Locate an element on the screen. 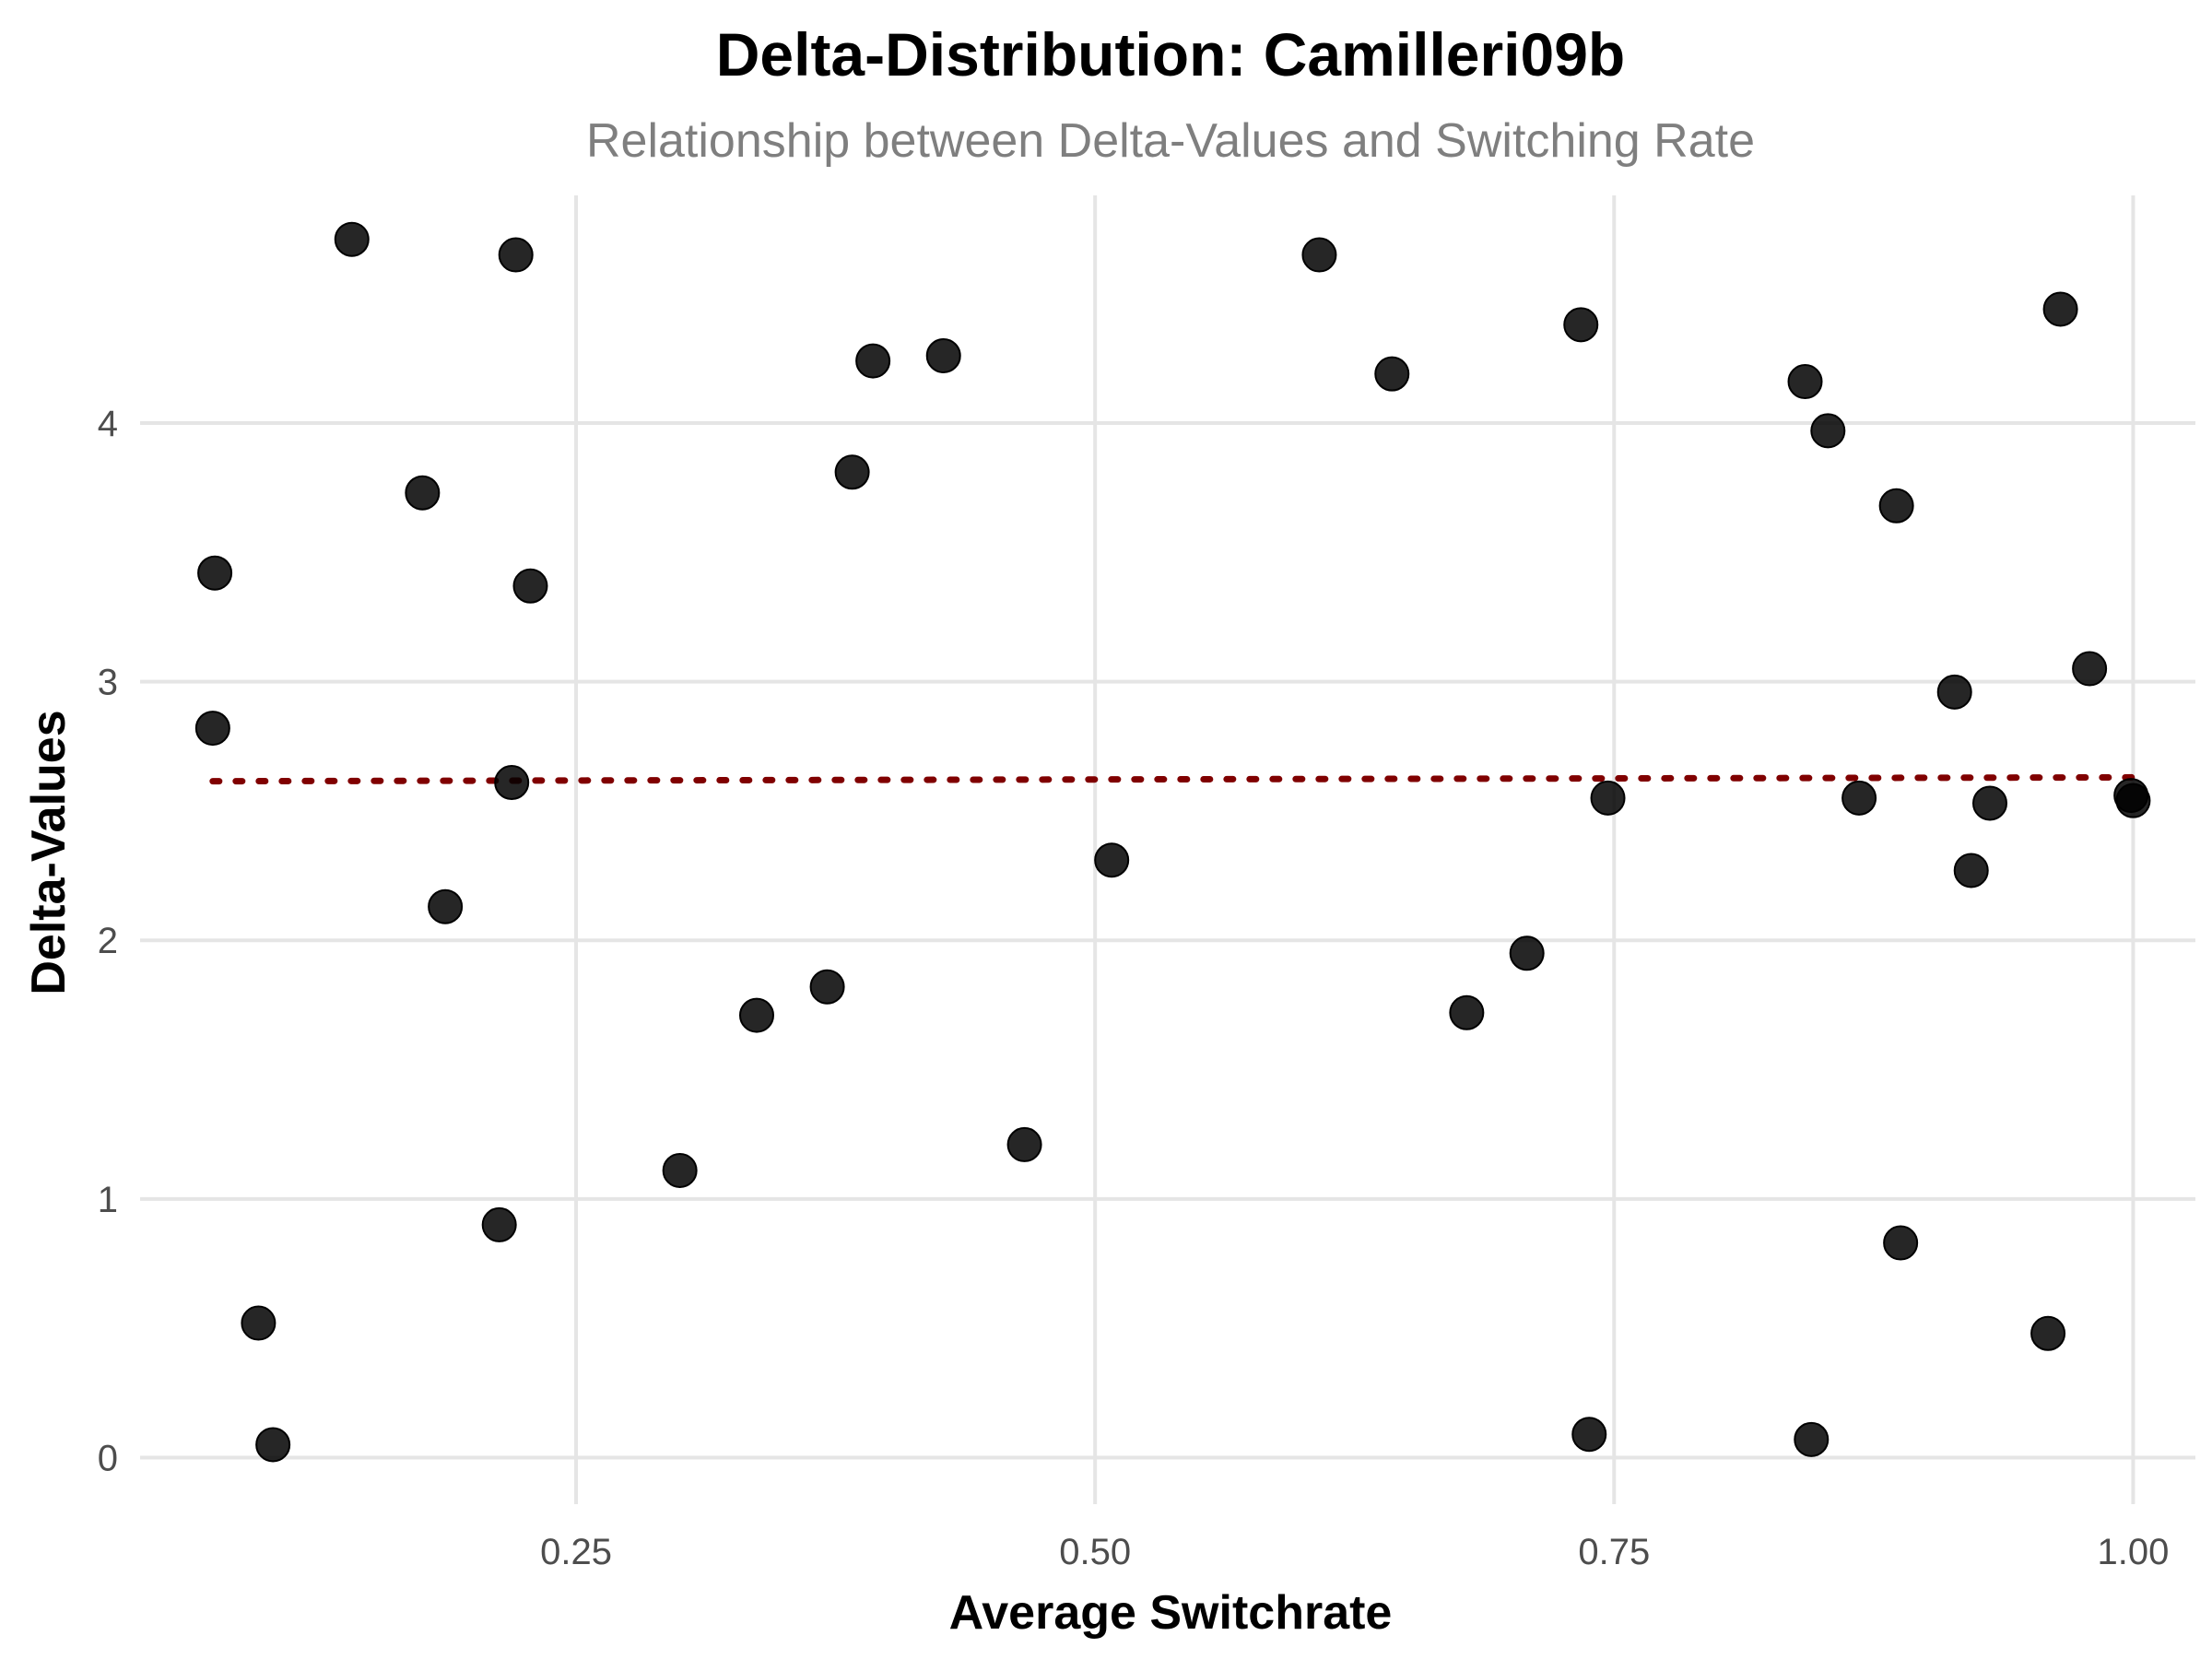 The image size is (2212, 1659). y-tick-label: 1 is located at coordinates (108, 1200).